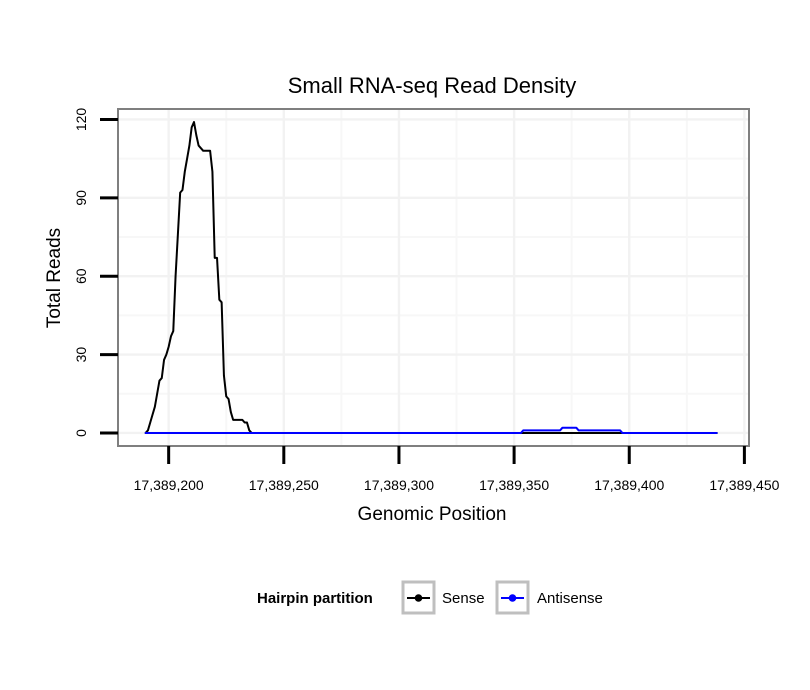 The height and width of the screenshot is (690, 810). Describe the element at coordinates (418, 598) in the screenshot. I see `legend-key-sense-point` at that location.